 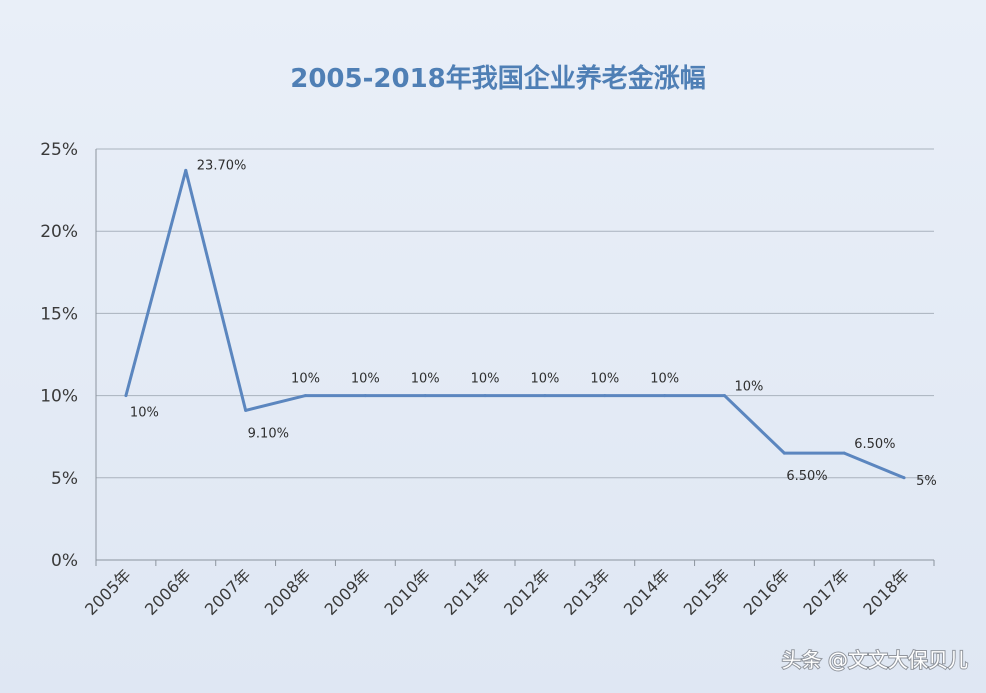 I want to click on chart-title: 2005-2018年我国企业养老金涨幅, so click(x=498, y=78).